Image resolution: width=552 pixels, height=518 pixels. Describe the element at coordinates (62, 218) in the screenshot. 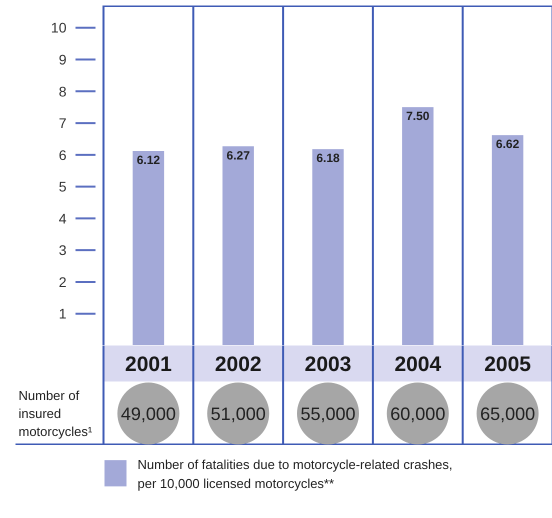

I see `y-tick-label: 4` at that location.